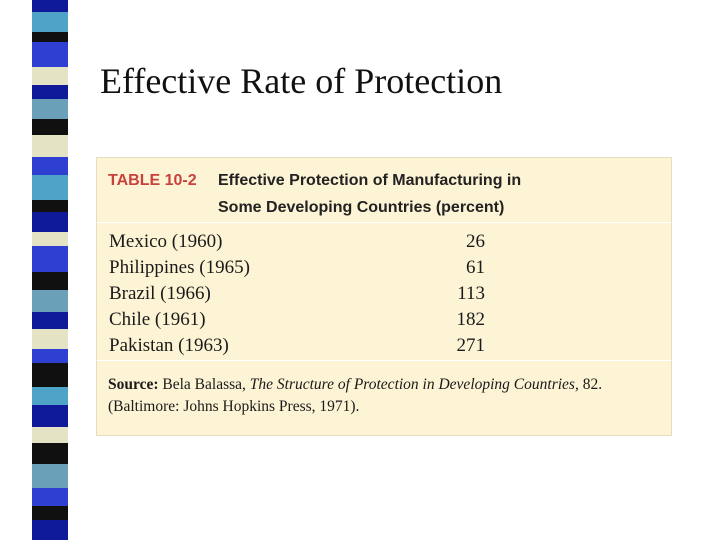 This screenshot has width=720, height=540. Describe the element at coordinates (152, 180) in the screenshot. I see `table-number: TABLE 10-2` at that location.